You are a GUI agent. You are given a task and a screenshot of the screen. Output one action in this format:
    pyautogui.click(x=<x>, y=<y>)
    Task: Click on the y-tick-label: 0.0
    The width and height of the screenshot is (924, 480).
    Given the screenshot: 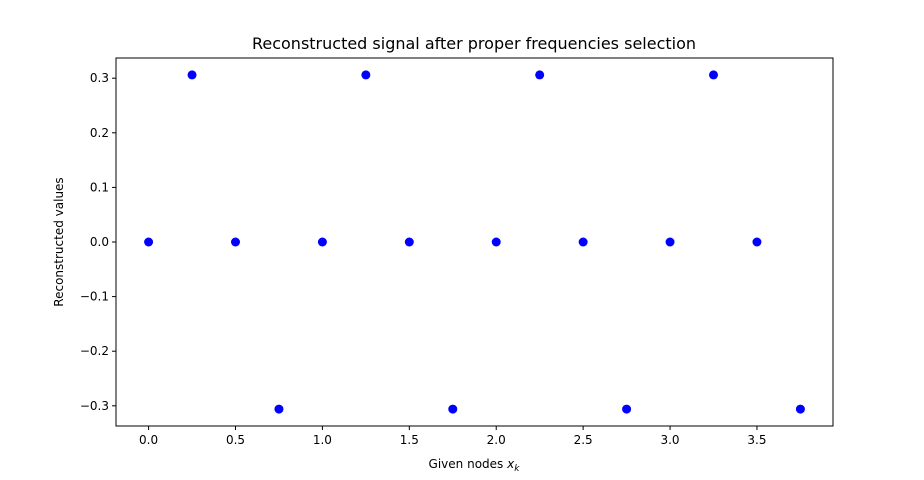 What is the action you would take?
    pyautogui.click(x=99, y=242)
    